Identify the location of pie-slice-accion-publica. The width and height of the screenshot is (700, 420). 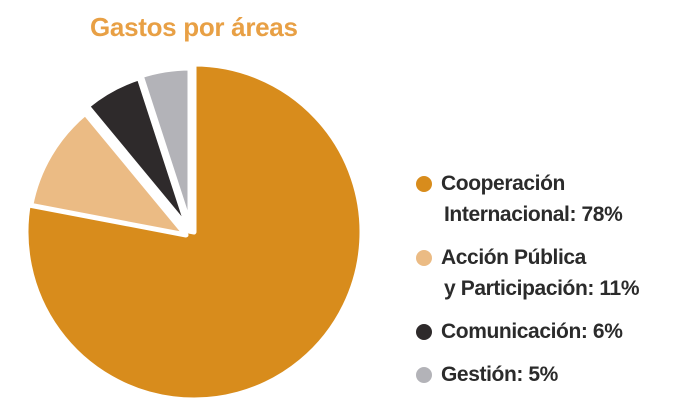
(108, 174).